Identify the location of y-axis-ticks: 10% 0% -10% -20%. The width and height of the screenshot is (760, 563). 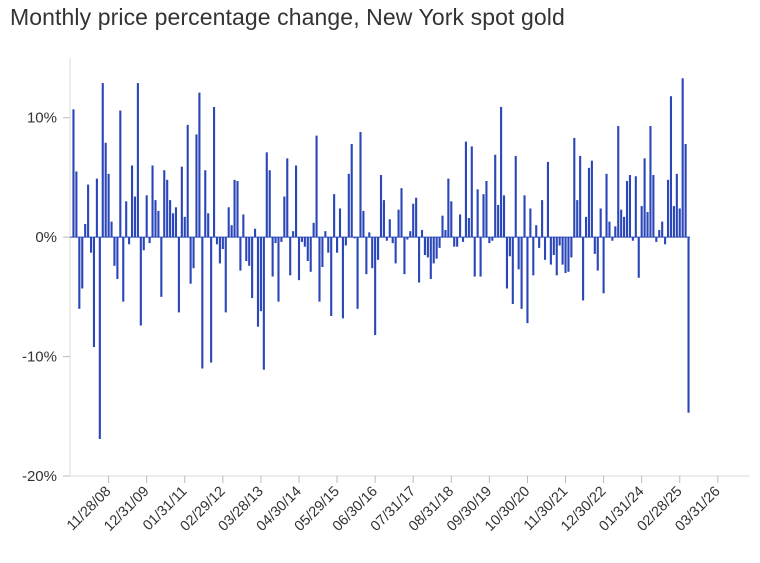
(46, 297).